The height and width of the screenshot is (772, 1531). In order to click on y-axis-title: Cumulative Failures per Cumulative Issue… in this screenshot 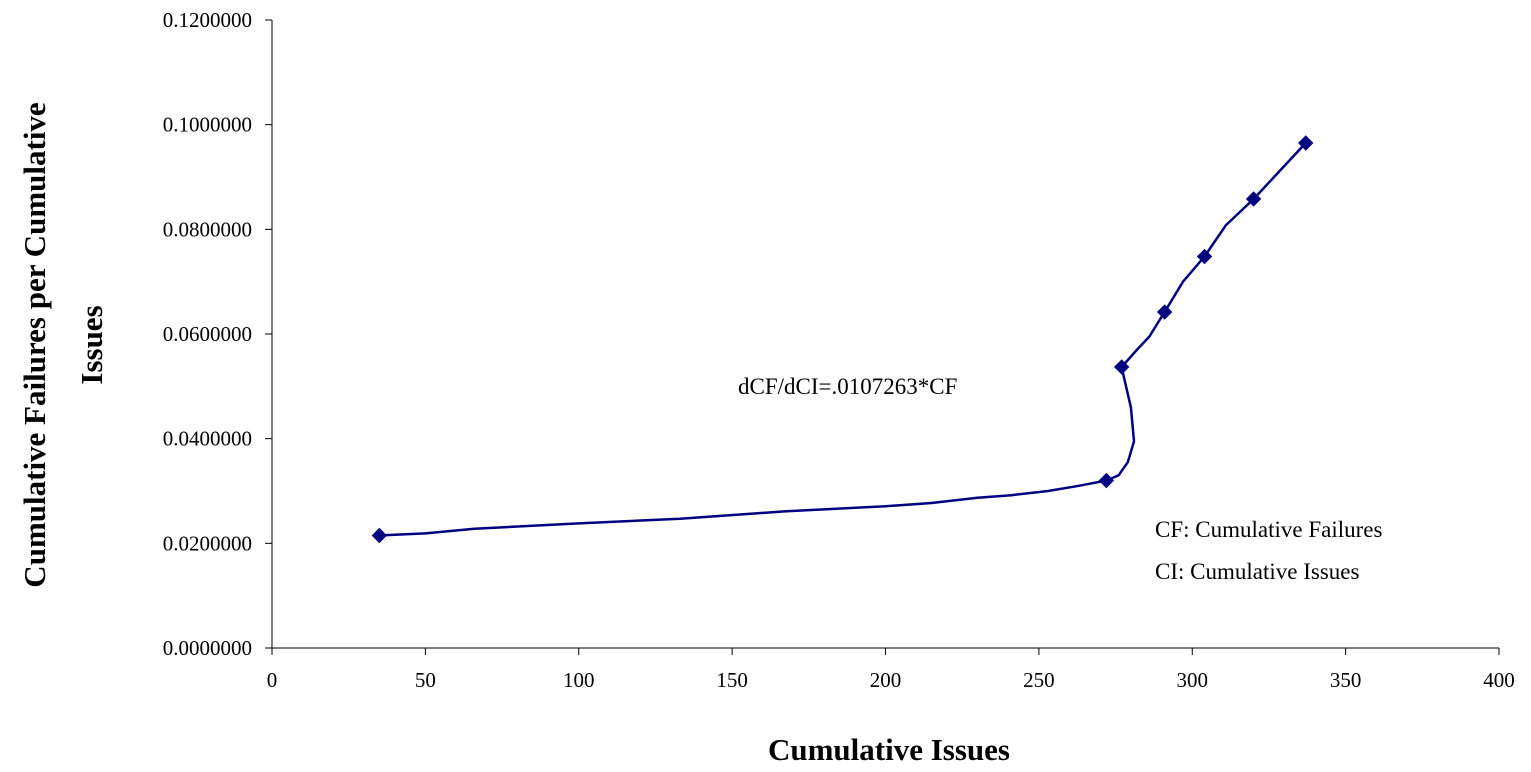, I will do `click(63, 344)`.